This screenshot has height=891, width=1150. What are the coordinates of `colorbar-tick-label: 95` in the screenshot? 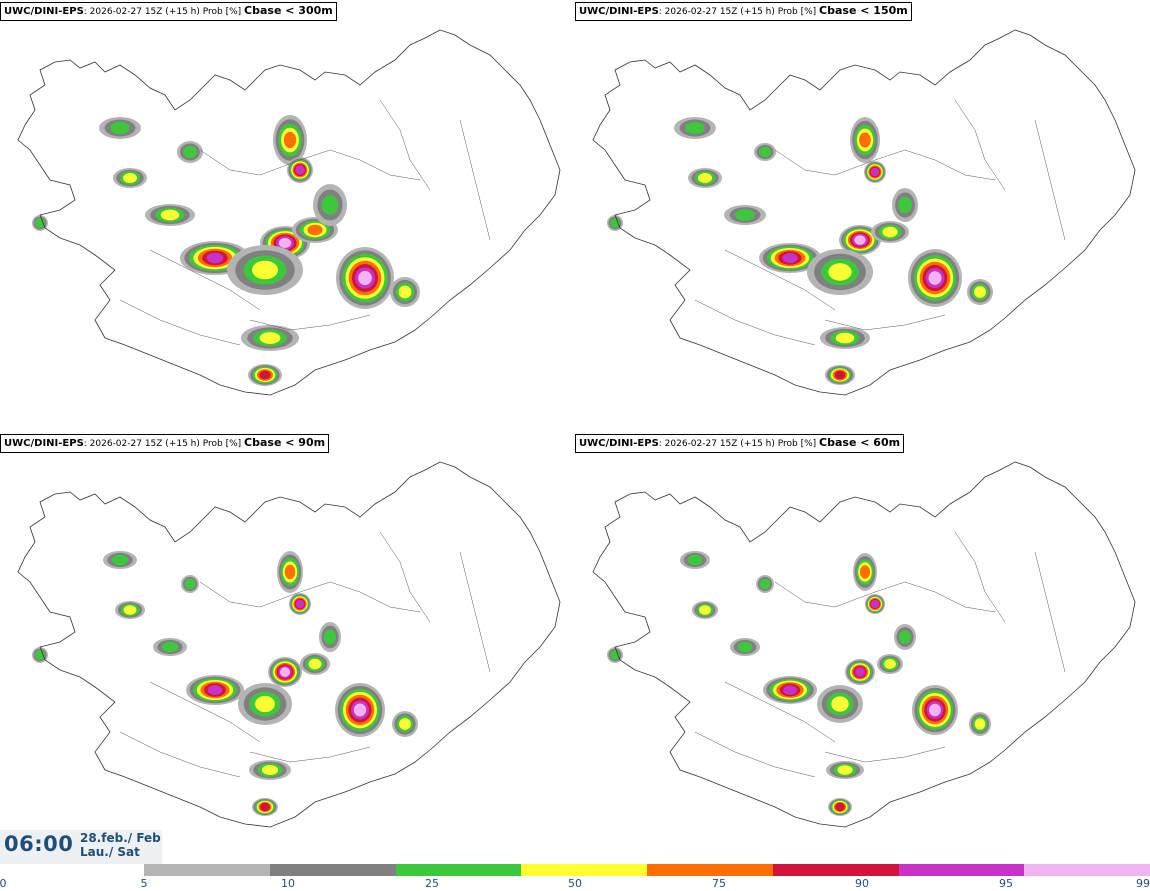 It's located at (1006, 883).